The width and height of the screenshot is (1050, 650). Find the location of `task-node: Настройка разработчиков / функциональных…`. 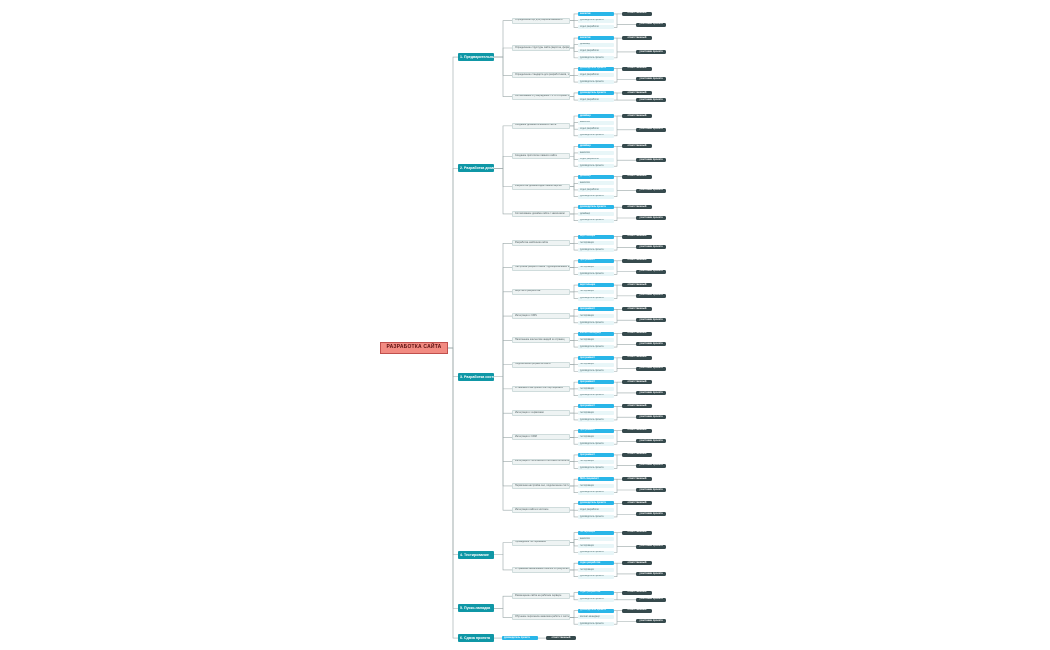

task-node: Настройка разработчиков / функциональных… is located at coordinates (541, 267).